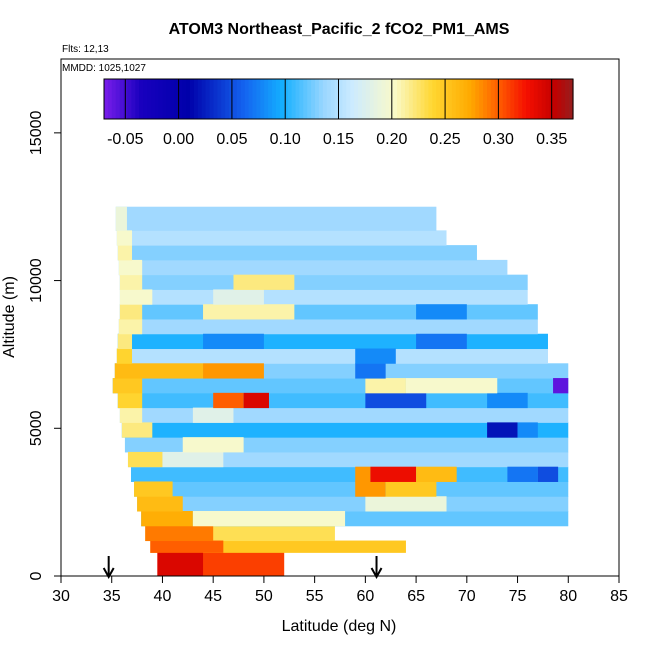 The width and height of the screenshot is (650, 650). I want to click on x-tick-label: 40, so click(163, 596).